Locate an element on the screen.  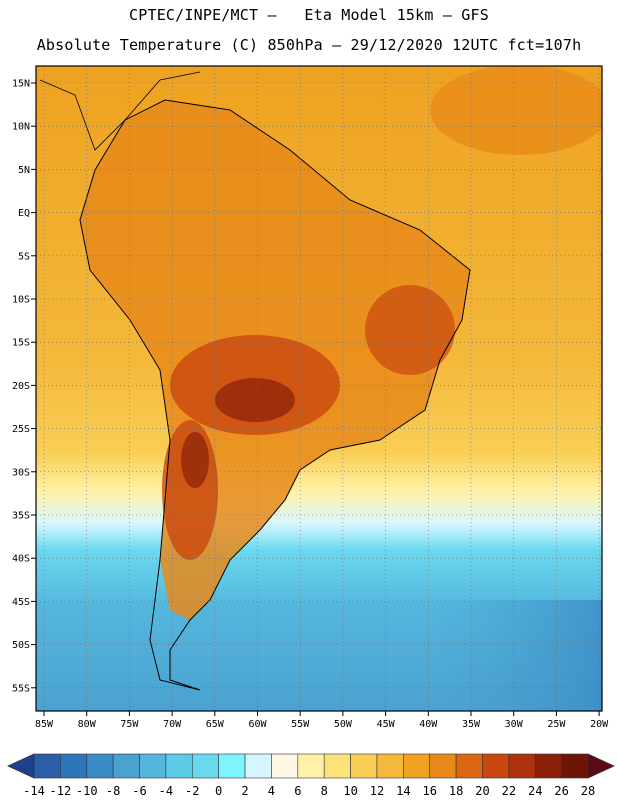
lat-label: 15S is located at coordinates (21, 343).